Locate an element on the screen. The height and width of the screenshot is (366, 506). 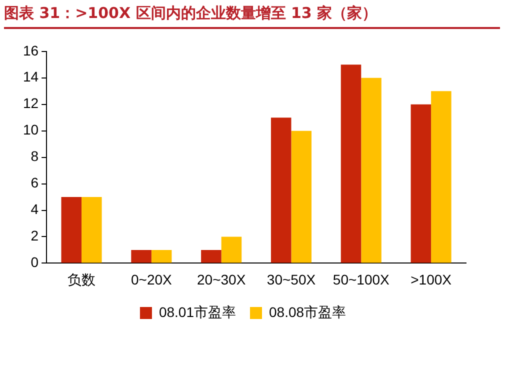
legend-label: 08.01市盈率 is located at coordinates (197, 312).